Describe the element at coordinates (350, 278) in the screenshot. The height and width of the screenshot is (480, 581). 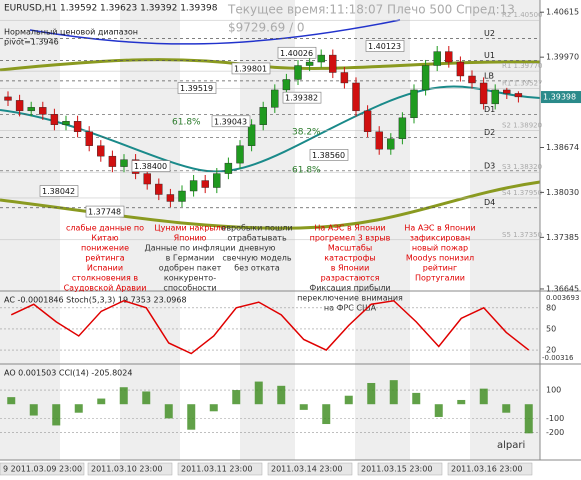
I see `annotation: разрастаются` at that location.